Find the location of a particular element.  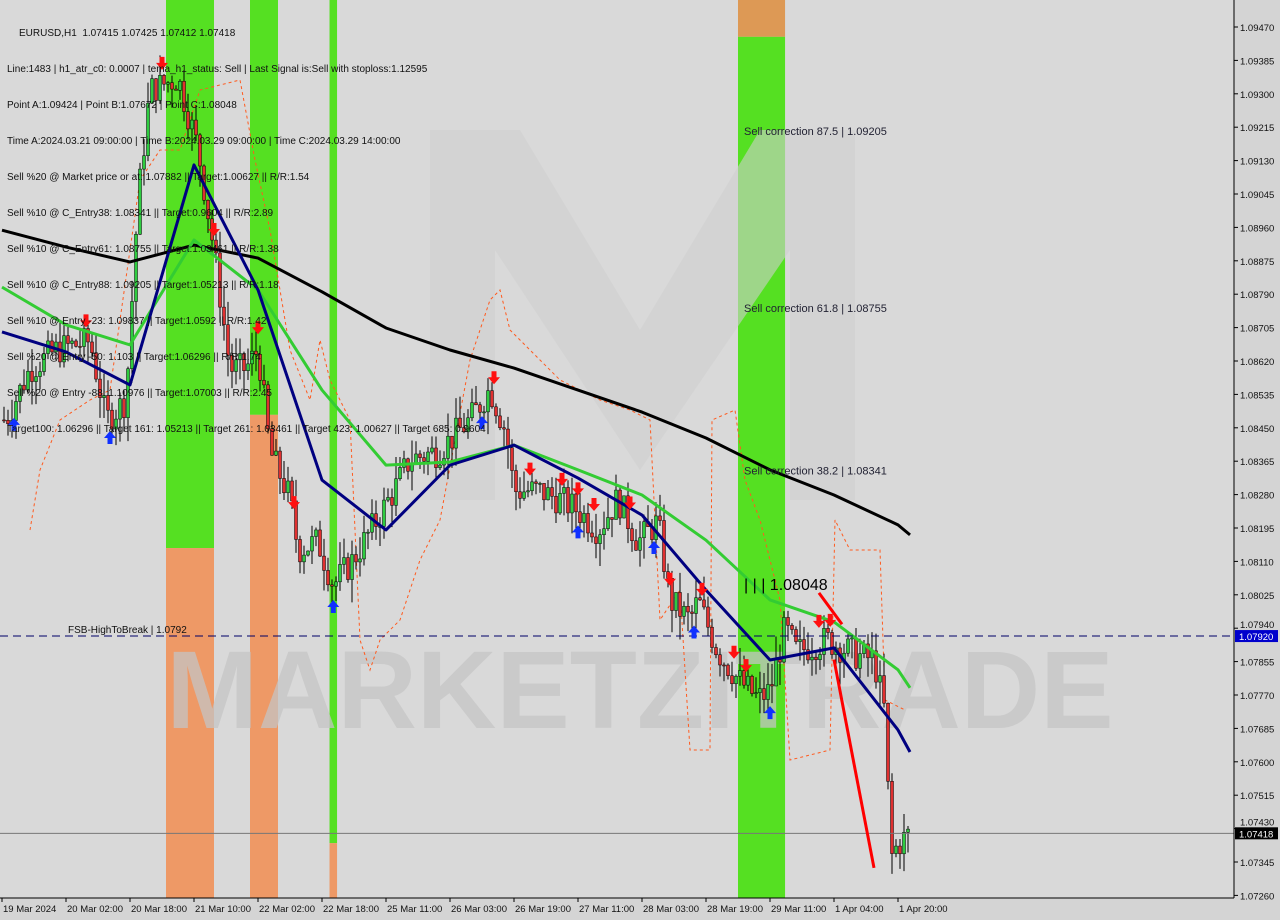

x-tick-label: 27 Mar 11:00 is located at coordinates (606, 909).